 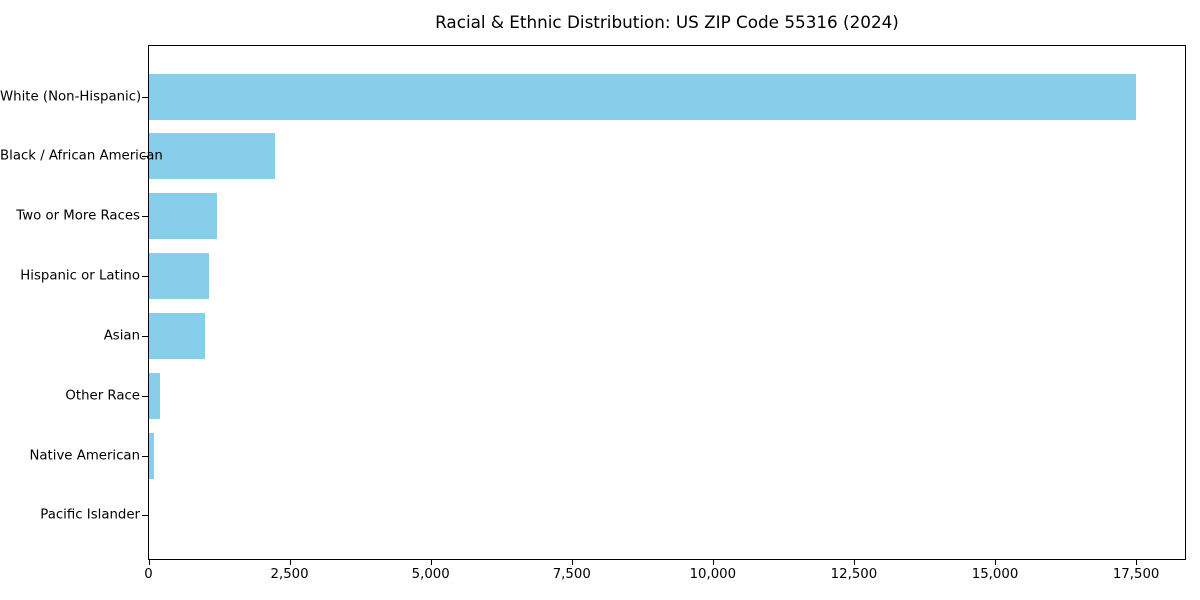 What do you see at coordinates (571, 574) in the screenshot?
I see `x-tick-label: 7,500` at bounding box center [571, 574].